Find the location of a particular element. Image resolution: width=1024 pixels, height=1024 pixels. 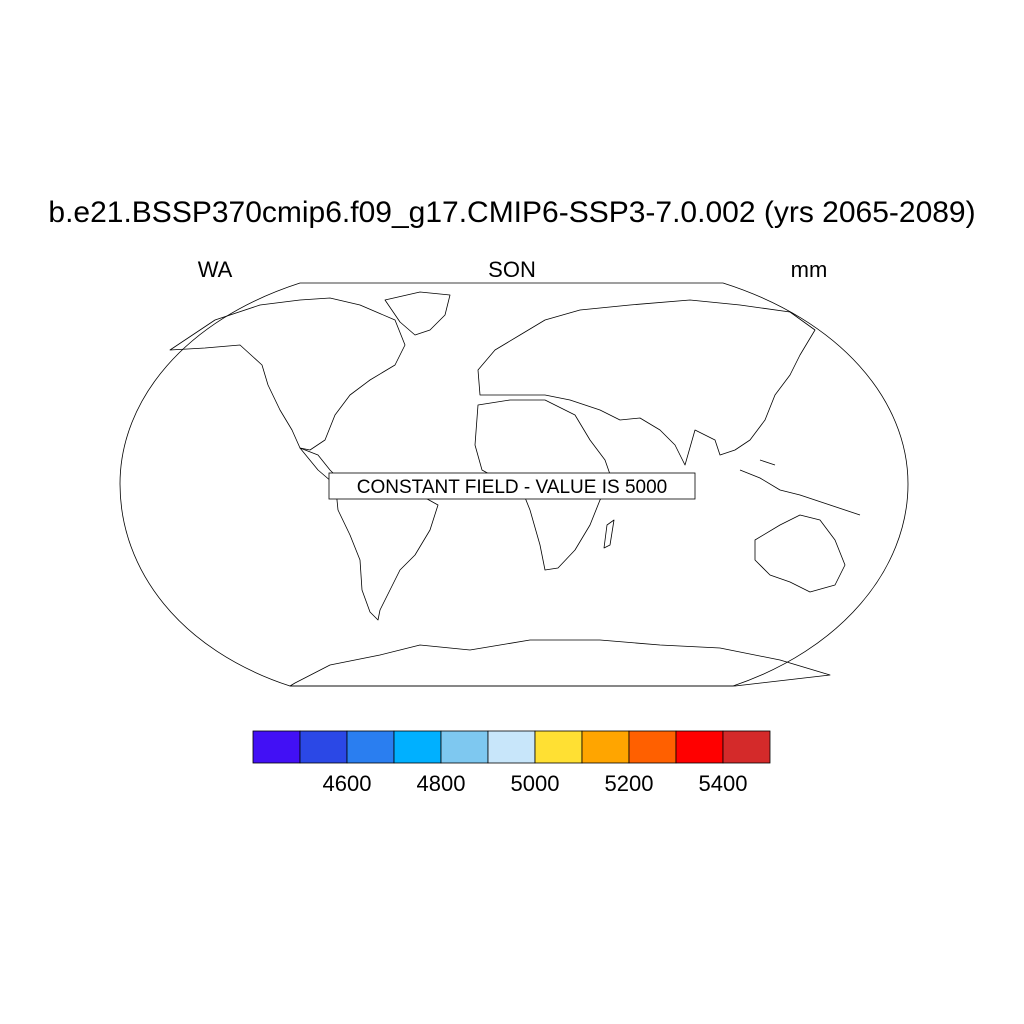

eurasia is located at coordinates (646, 382).